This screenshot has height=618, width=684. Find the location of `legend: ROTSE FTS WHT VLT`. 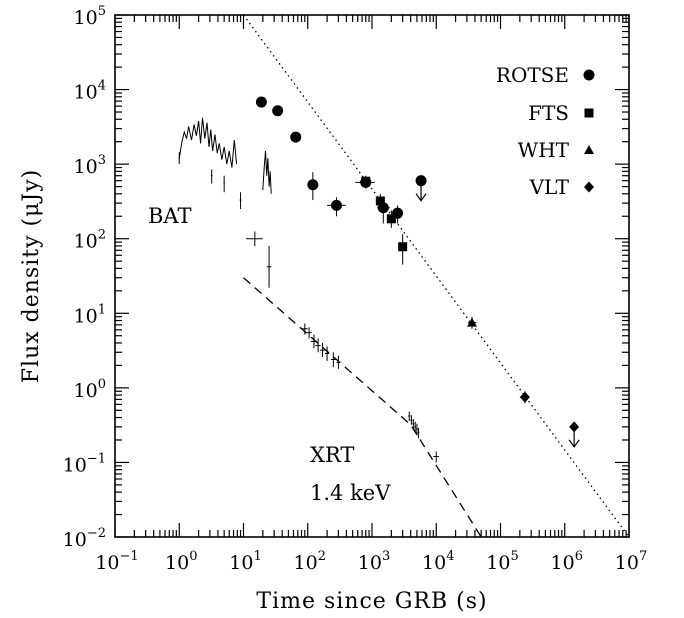

legend: ROTSE FTS WHT VLT is located at coordinates (545, 131).